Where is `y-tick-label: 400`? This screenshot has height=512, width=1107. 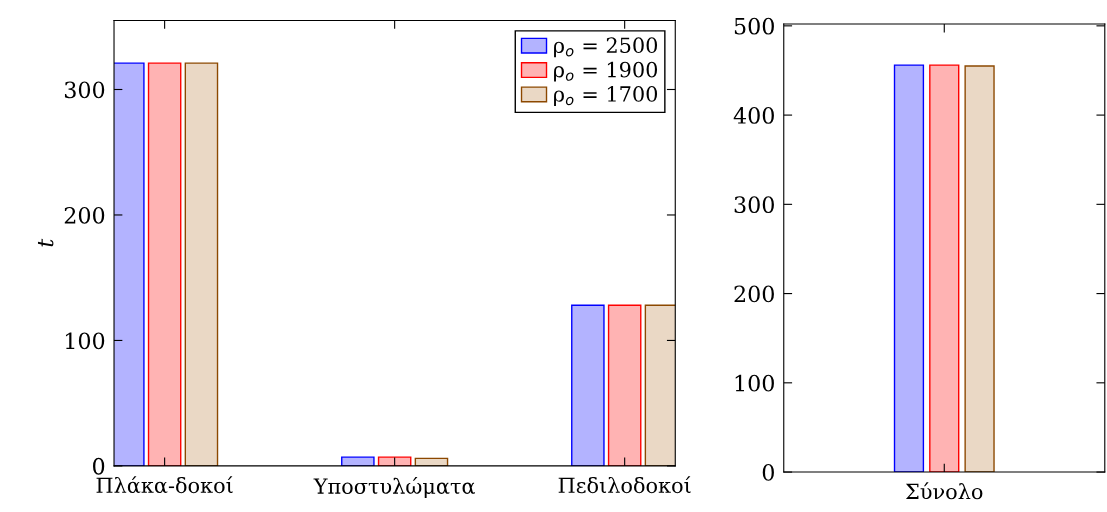
y-tick-label: 400 is located at coordinates (753, 115).